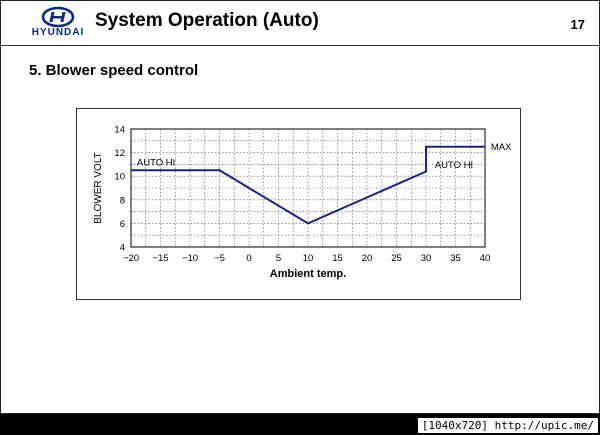  I want to click on x-tick-label: 10, so click(308, 258).